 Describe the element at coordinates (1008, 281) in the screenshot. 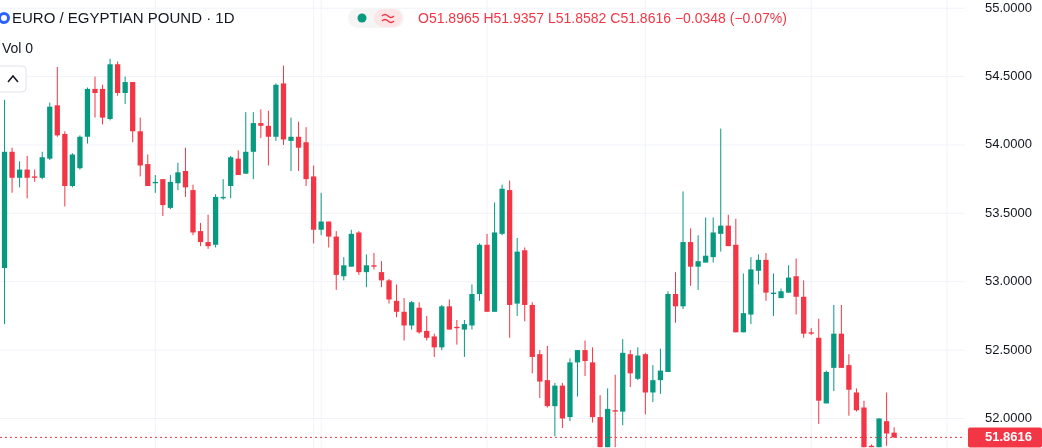

I see `y-tick-label: 53.0000` at that location.